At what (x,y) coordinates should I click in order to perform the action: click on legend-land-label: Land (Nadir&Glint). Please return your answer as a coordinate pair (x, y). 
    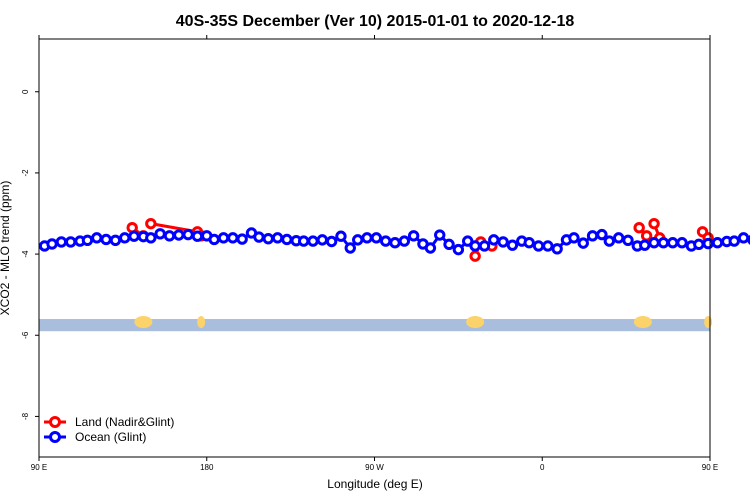
    Looking at the image, I should click on (124, 422).